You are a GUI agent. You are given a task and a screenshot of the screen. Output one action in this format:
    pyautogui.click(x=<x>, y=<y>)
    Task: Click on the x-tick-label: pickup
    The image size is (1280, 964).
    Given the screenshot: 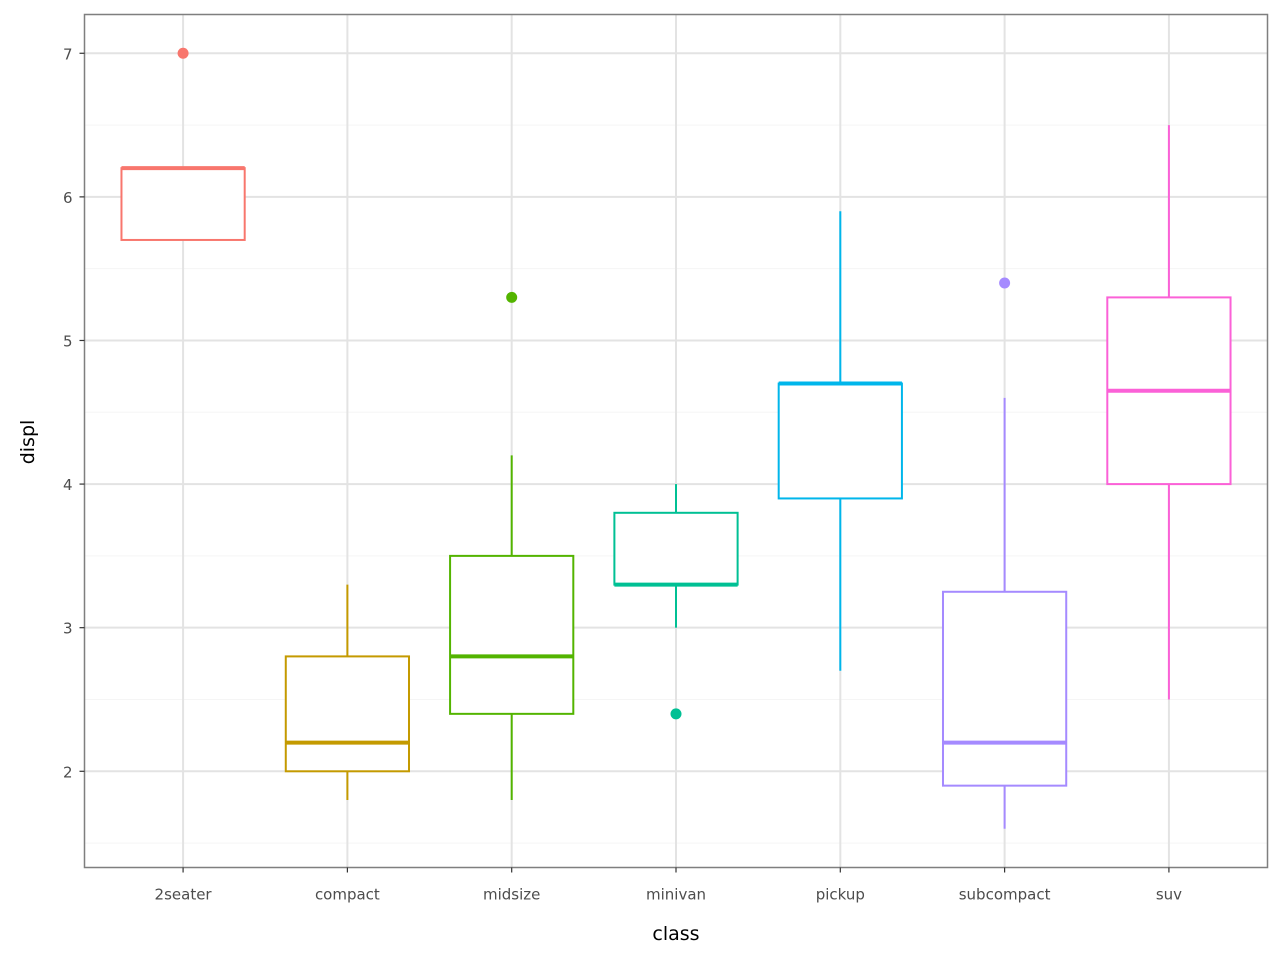 What is the action you would take?
    pyautogui.click(x=840, y=895)
    